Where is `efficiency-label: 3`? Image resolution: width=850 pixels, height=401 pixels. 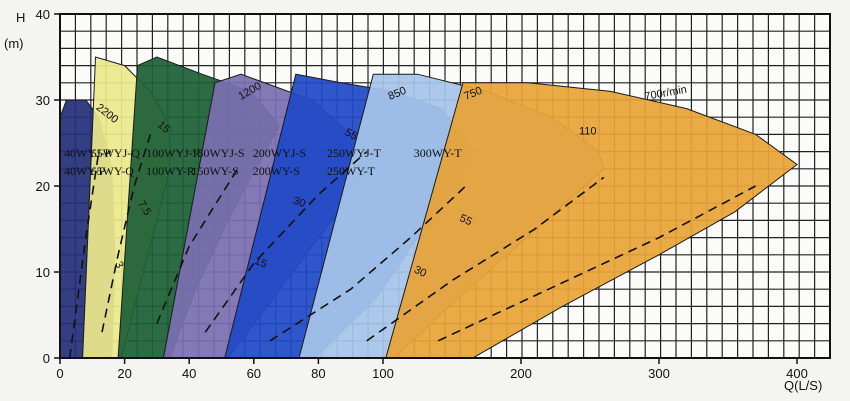 efficiency-label: 3 is located at coordinates (118, 265).